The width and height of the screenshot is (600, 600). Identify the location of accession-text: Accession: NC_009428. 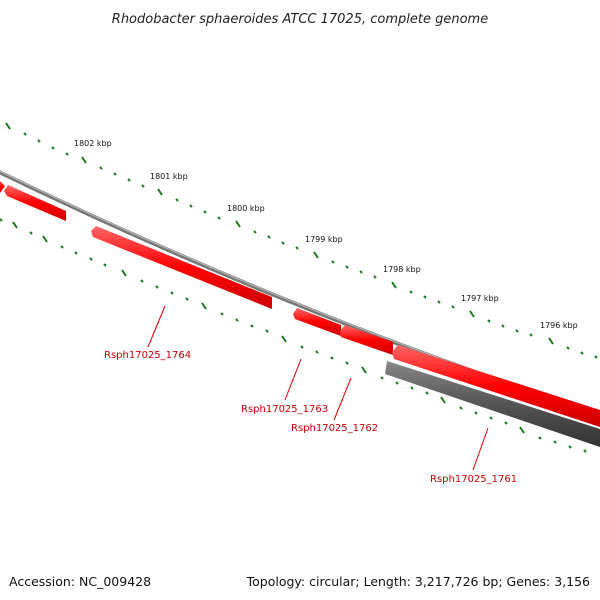
(80, 581).